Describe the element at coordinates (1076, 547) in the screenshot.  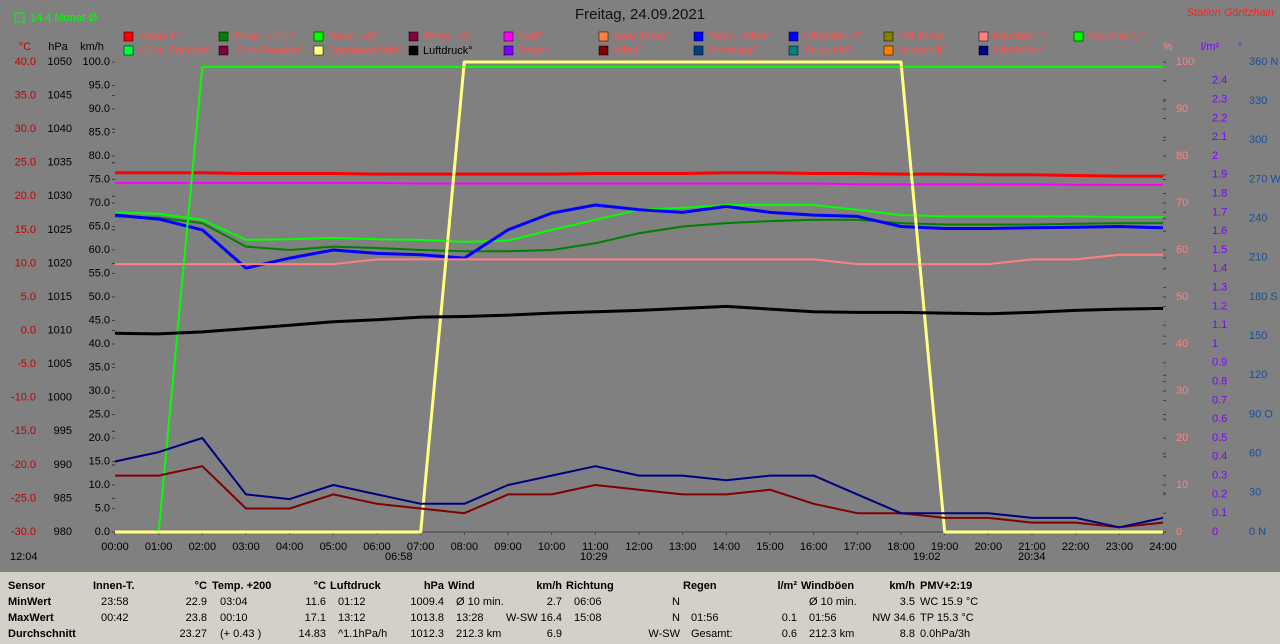
I see `x-tick-label: 22:00` at that location.